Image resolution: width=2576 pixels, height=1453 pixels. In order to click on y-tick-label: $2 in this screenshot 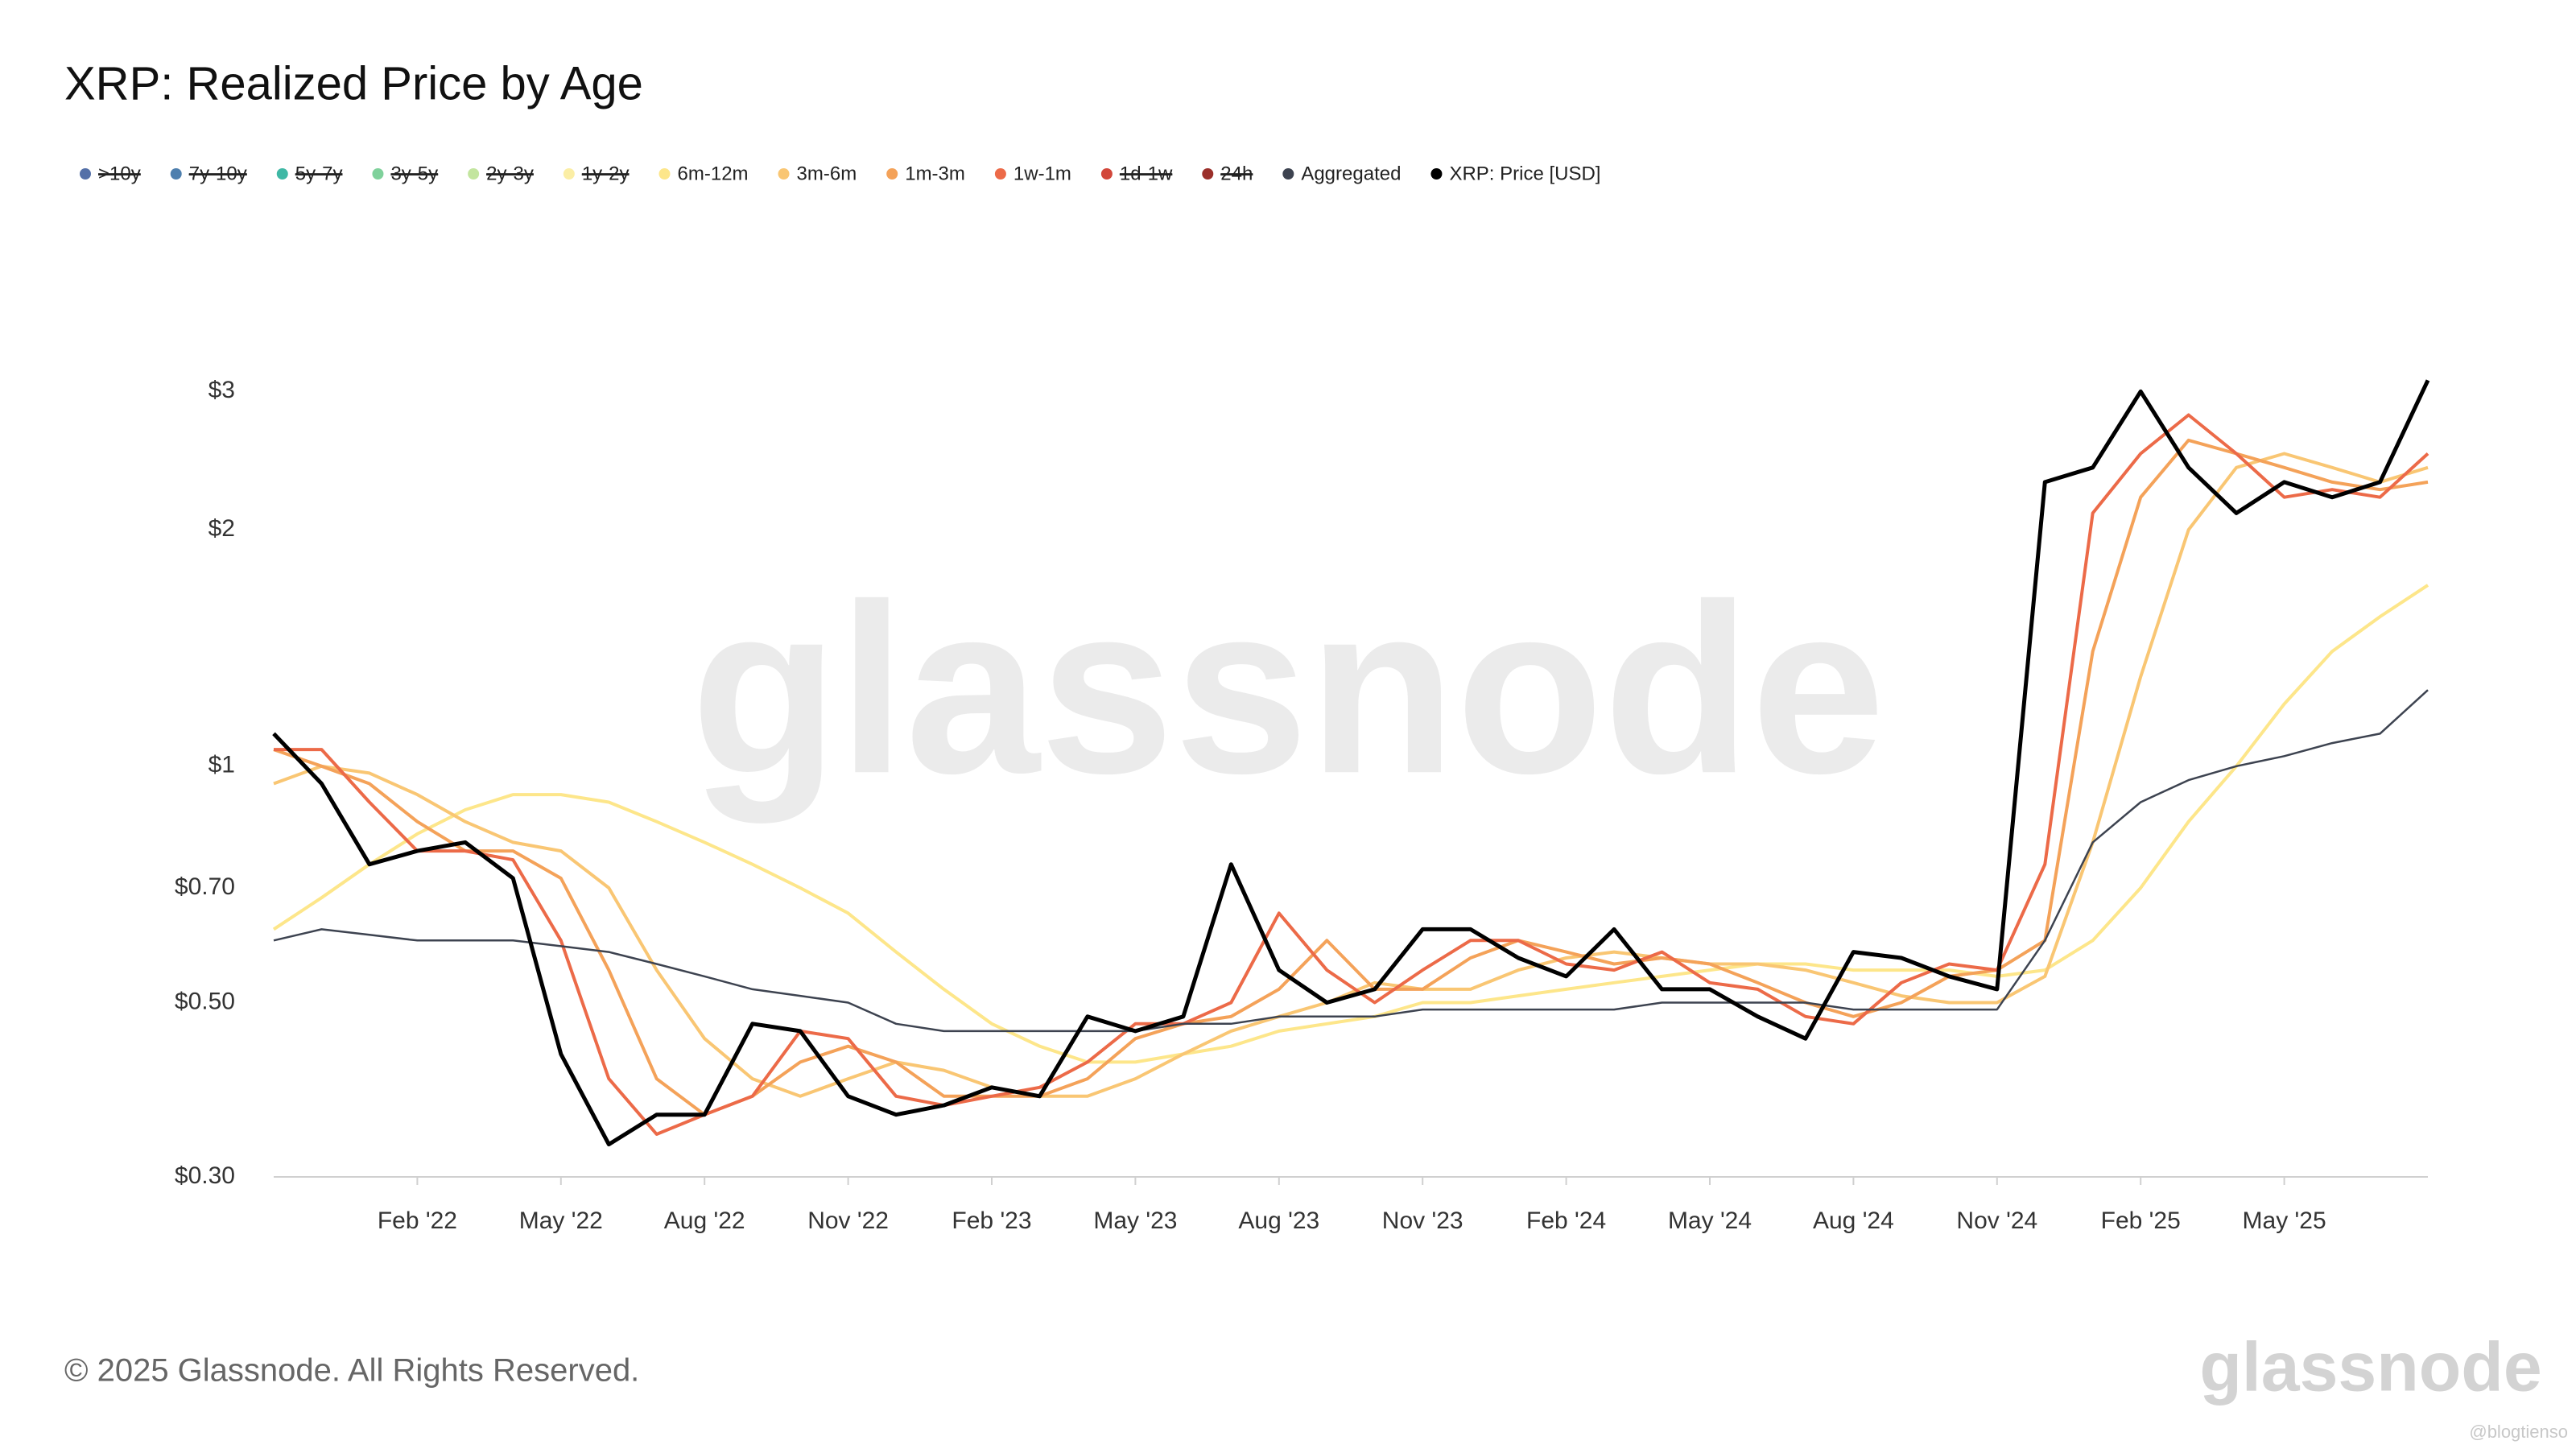, I will do `click(221, 528)`.